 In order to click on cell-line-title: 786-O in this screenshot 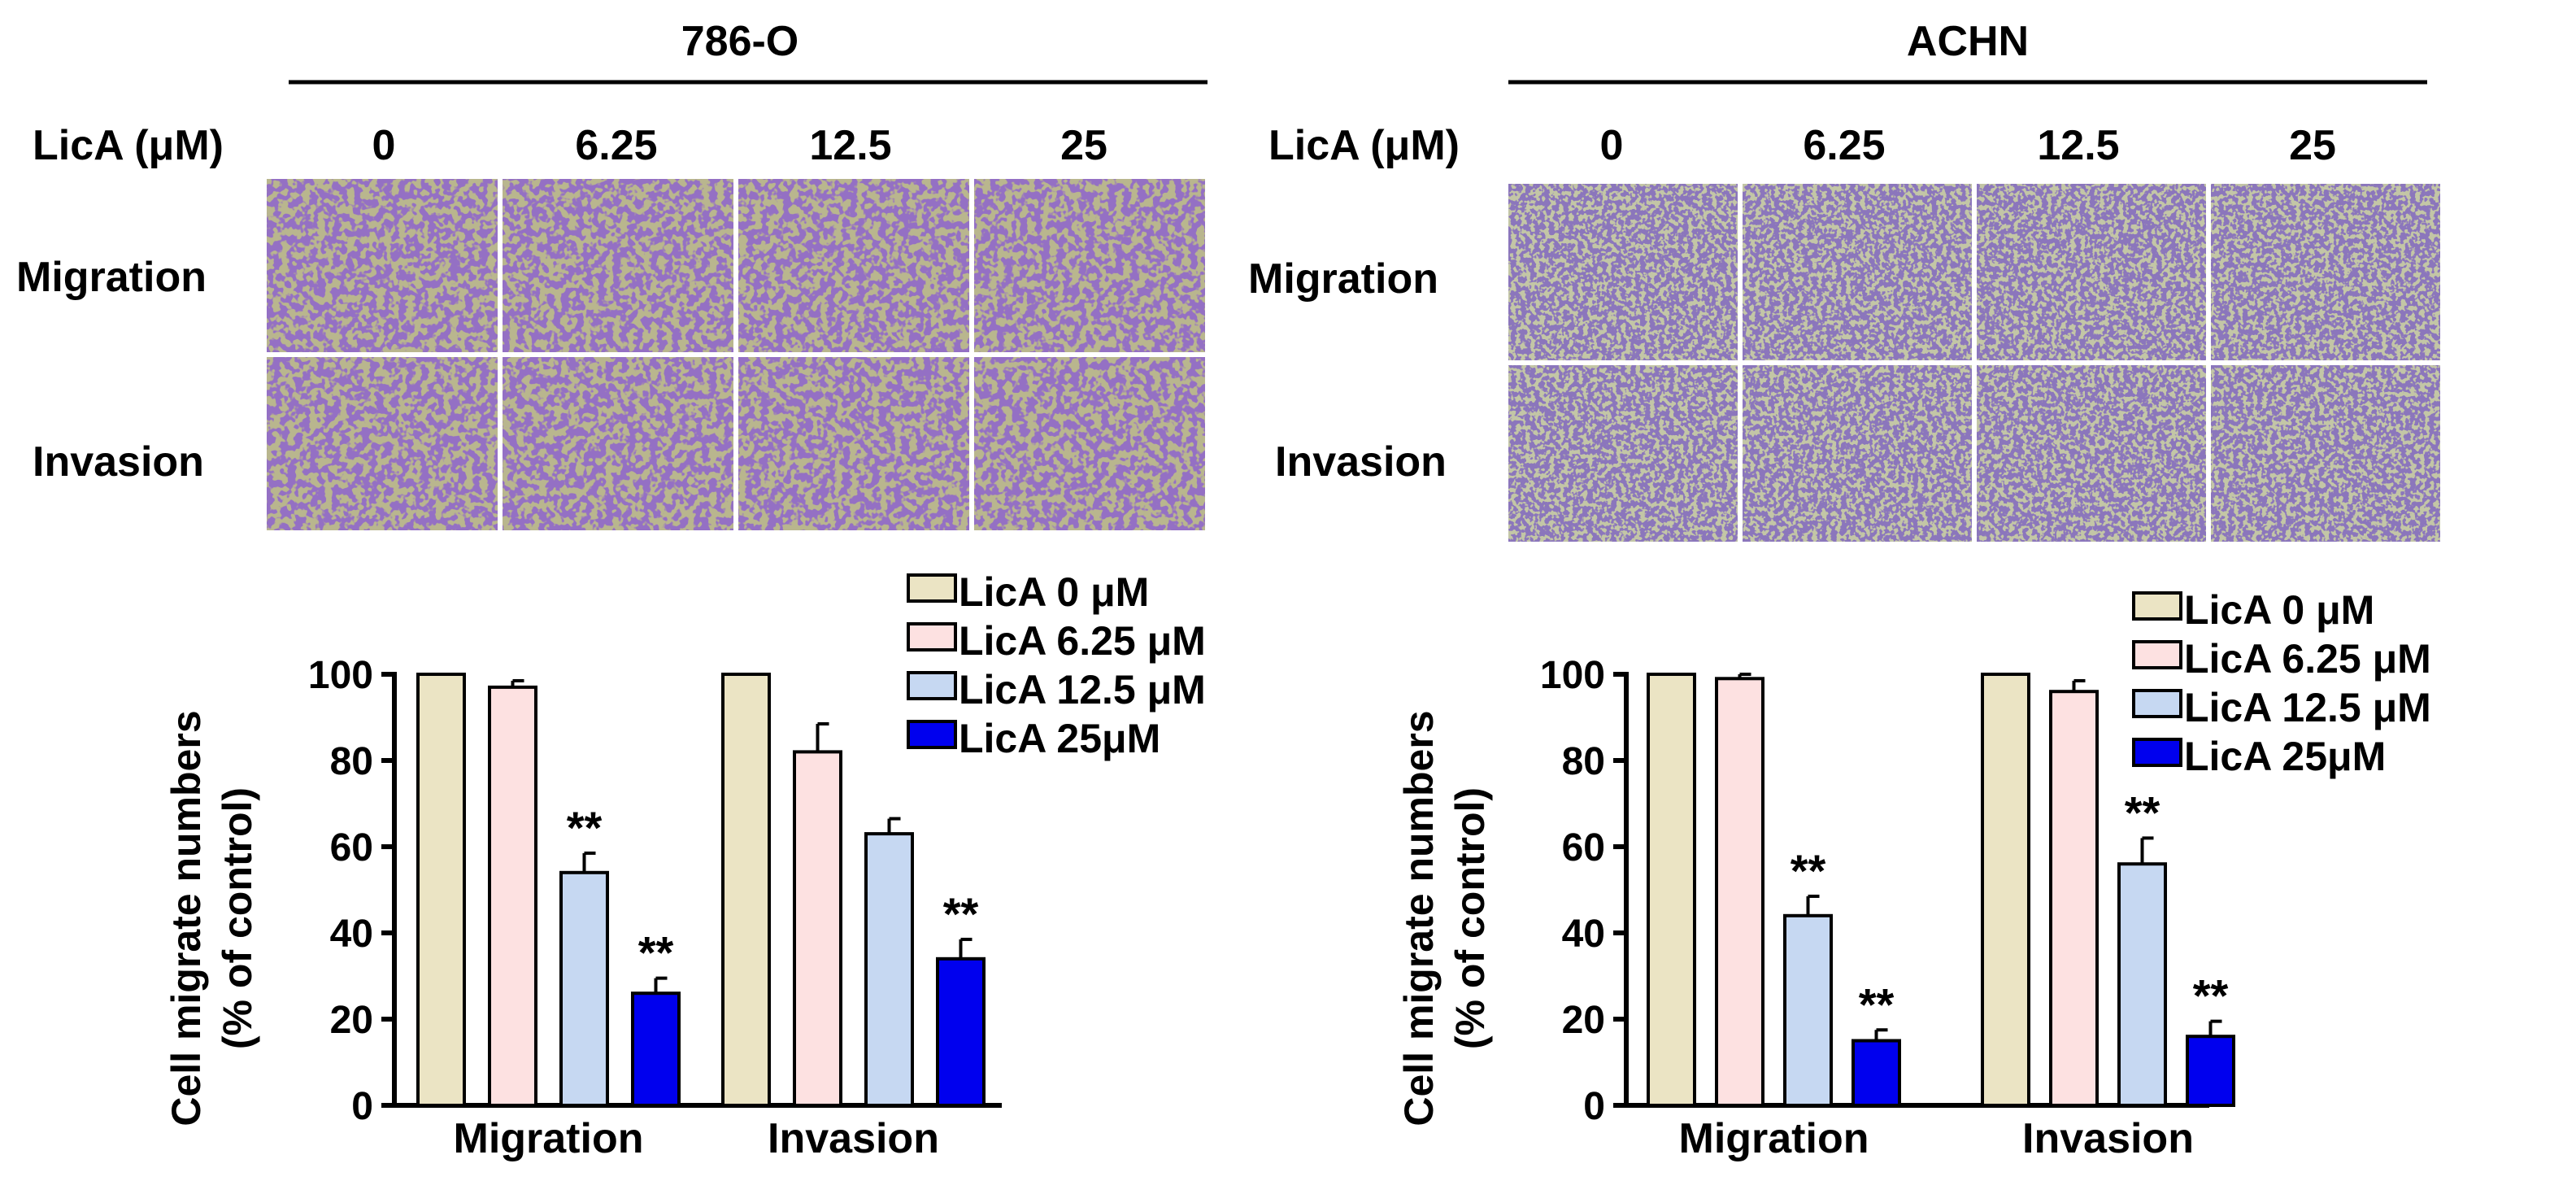, I will do `click(740, 41)`.